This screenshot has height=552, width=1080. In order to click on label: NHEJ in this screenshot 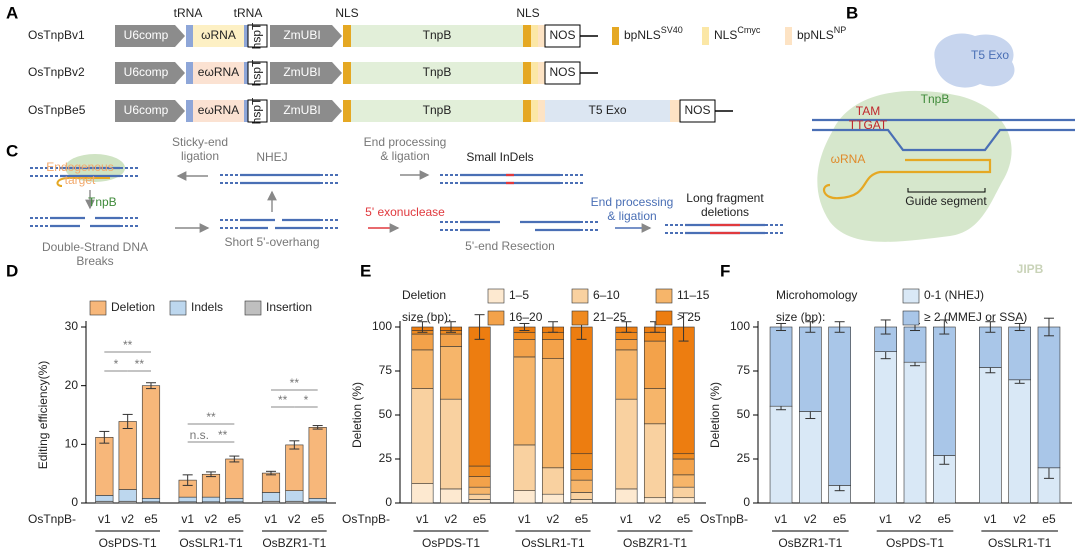, I will do `click(271, 157)`.